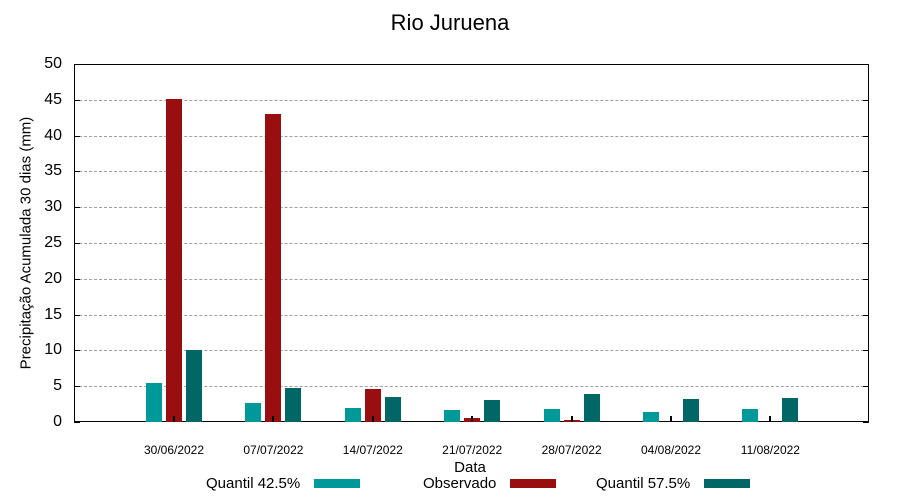 The width and height of the screenshot is (900, 500). What do you see at coordinates (460, 483) in the screenshot?
I see `legend-label: Observado` at bounding box center [460, 483].